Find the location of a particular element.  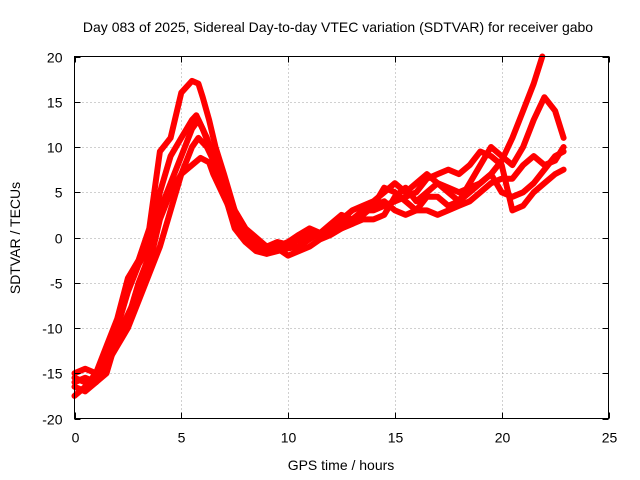

y-axis-title: SDTVAR / TECUs is located at coordinates (15, 238).